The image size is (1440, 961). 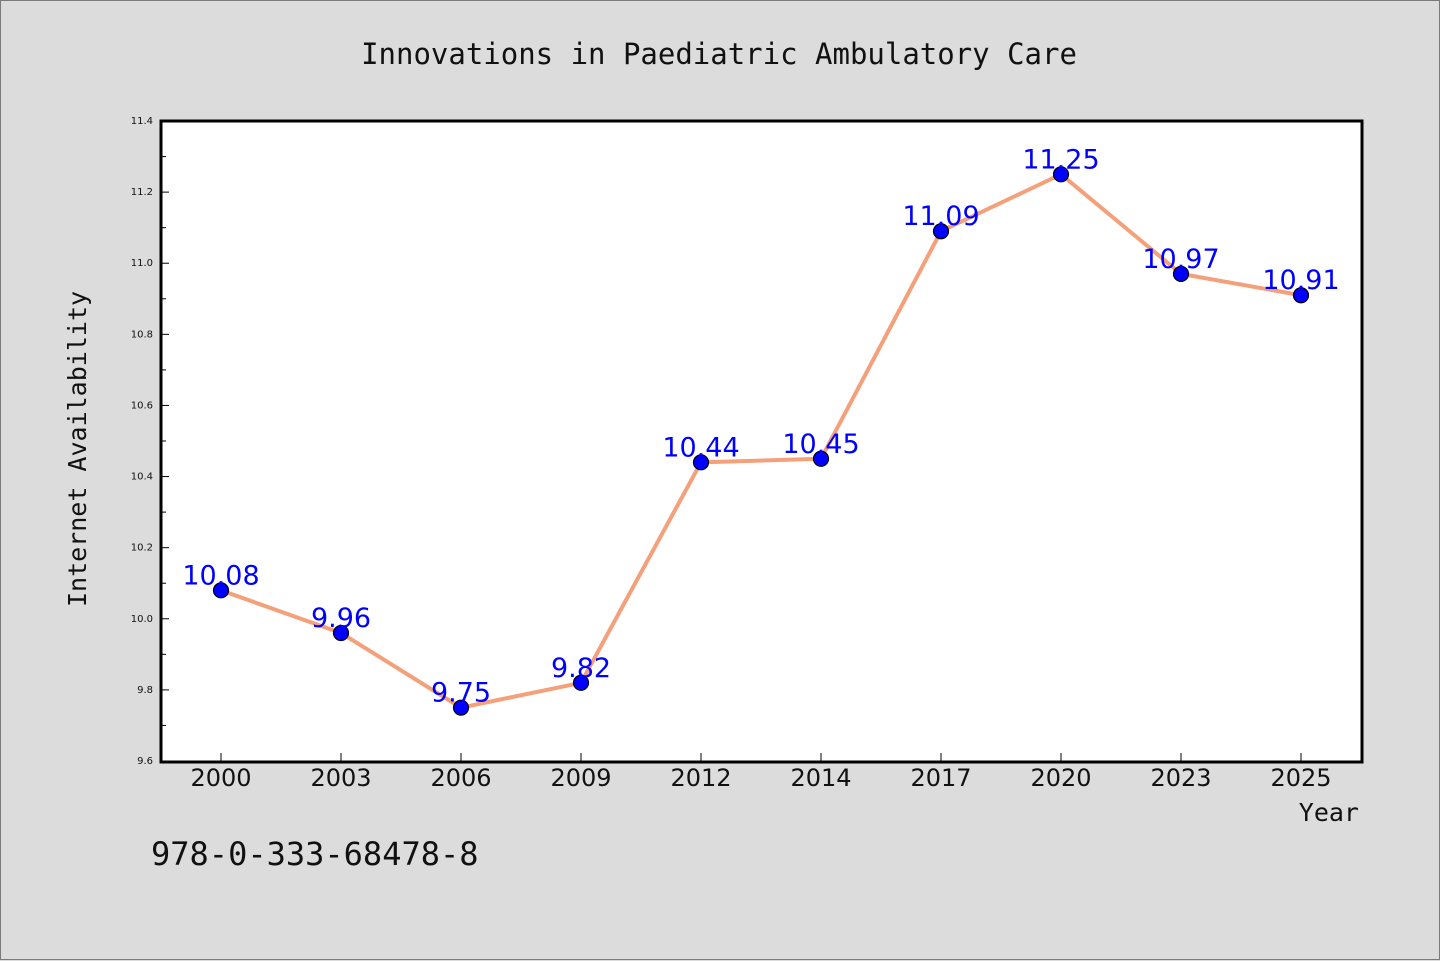 I want to click on y-tick-label: 10.8, so click(x=142, y=334).